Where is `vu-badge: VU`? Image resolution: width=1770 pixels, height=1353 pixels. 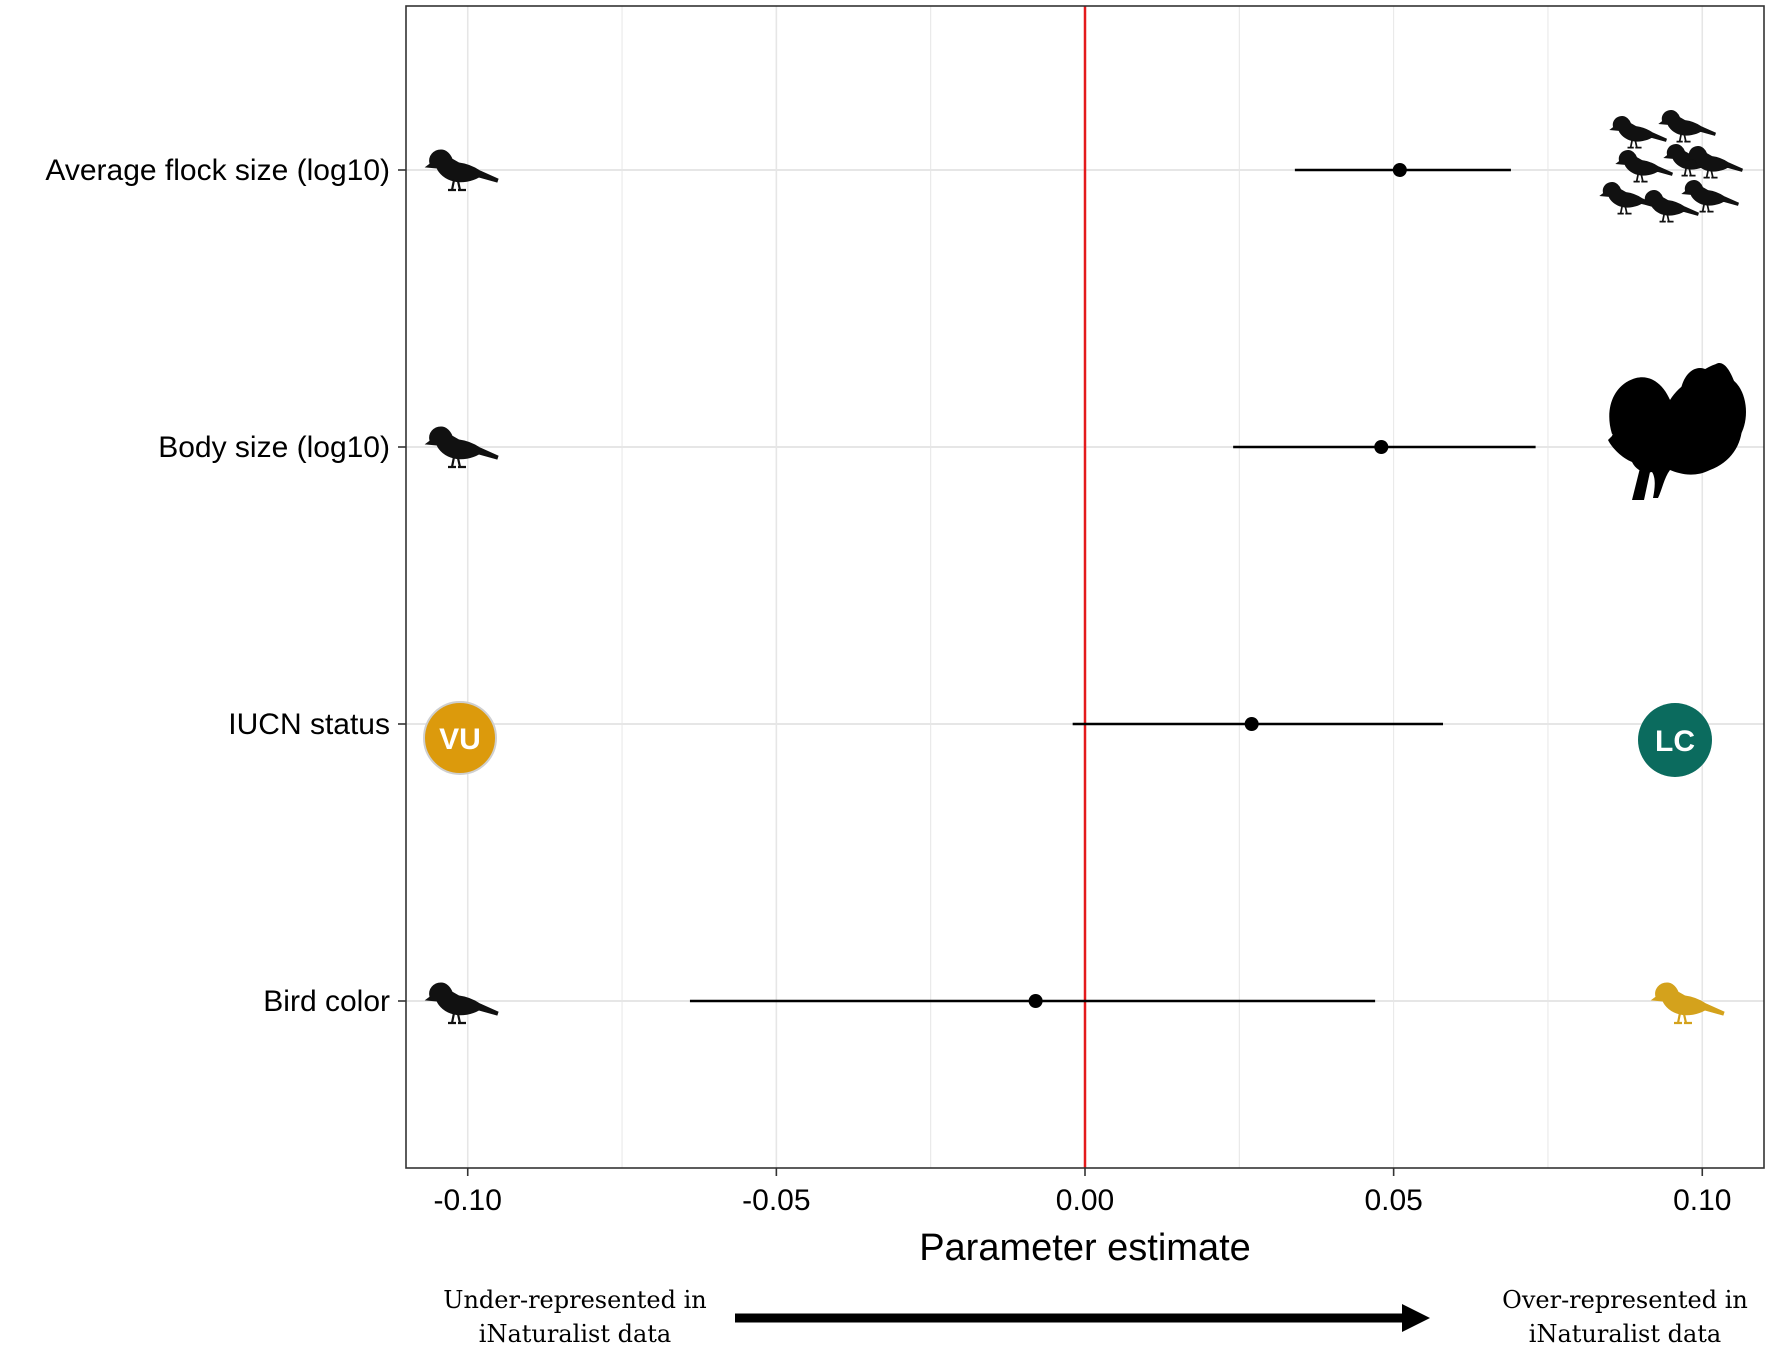 vu-badge: VU is located at coordinates (460, 738).